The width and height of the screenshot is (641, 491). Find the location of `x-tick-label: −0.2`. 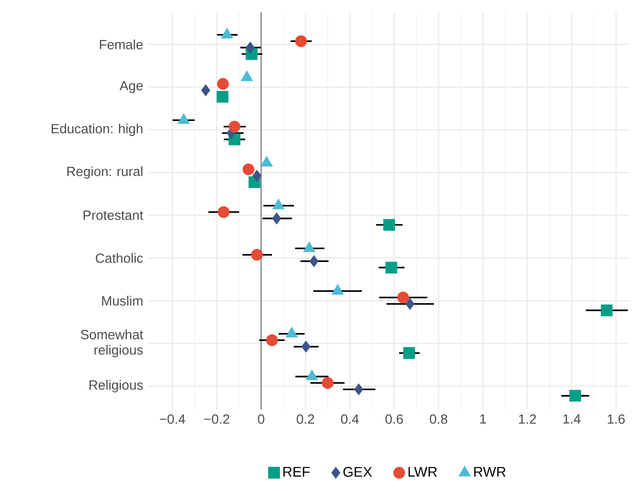

x-tick-label: −0.2 is located at coordinates (217, 419).